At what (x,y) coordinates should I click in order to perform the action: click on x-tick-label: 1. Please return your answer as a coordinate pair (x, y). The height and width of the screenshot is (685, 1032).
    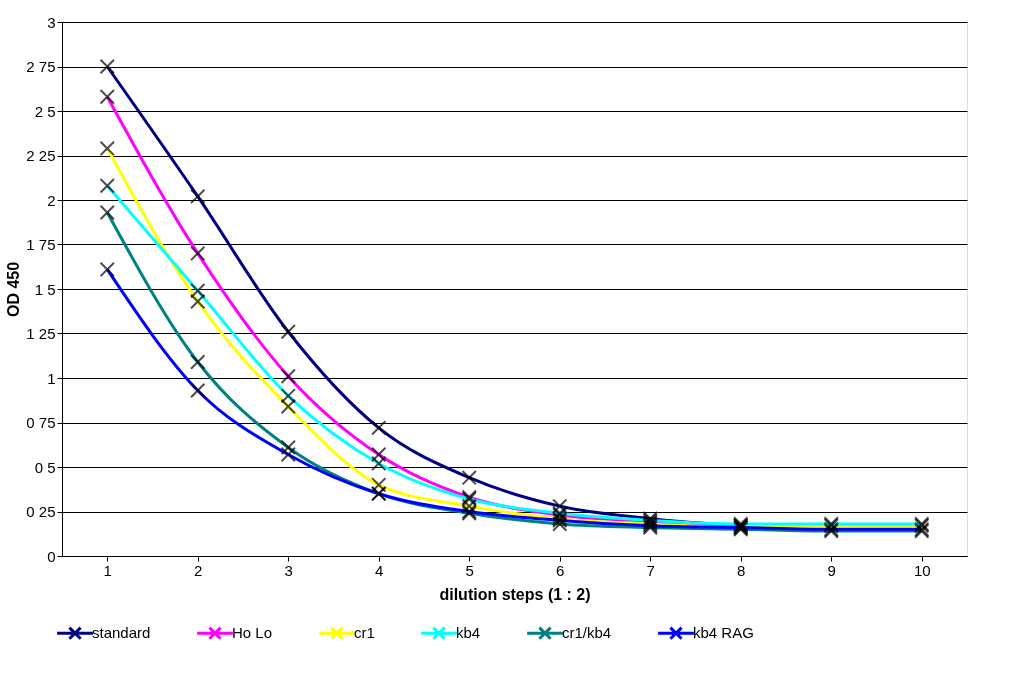
    Looking at the image, I should click on (107, 570).